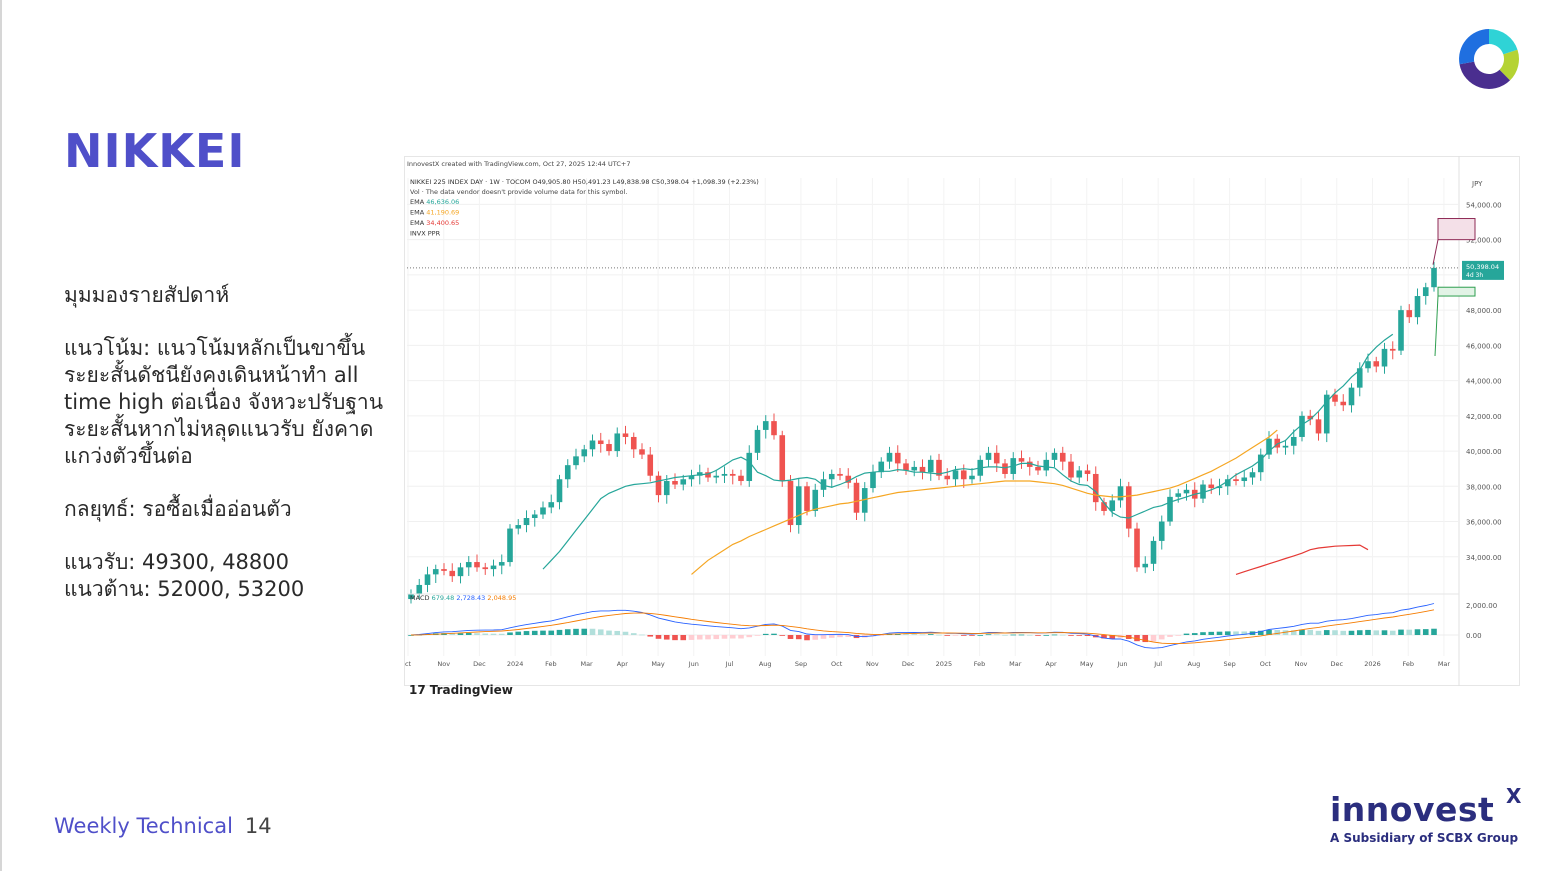 The width and height of the screenshot is (1549, 871). I want to click on x-tick-label: Aug, so click(1194, 664).